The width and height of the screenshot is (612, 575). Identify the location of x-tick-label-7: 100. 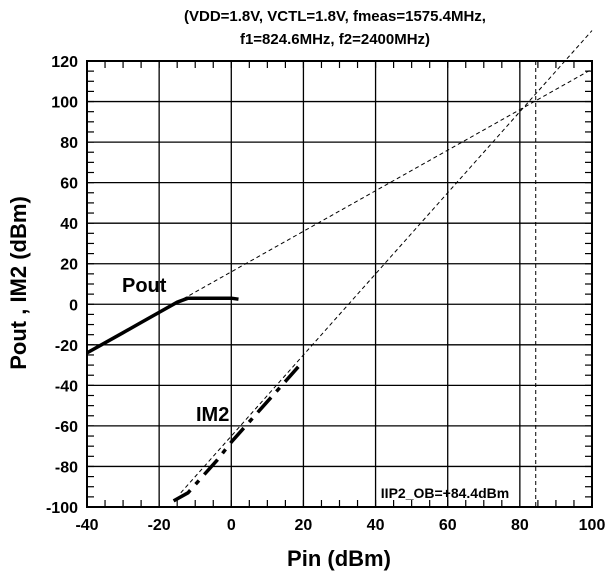
(592, 525).